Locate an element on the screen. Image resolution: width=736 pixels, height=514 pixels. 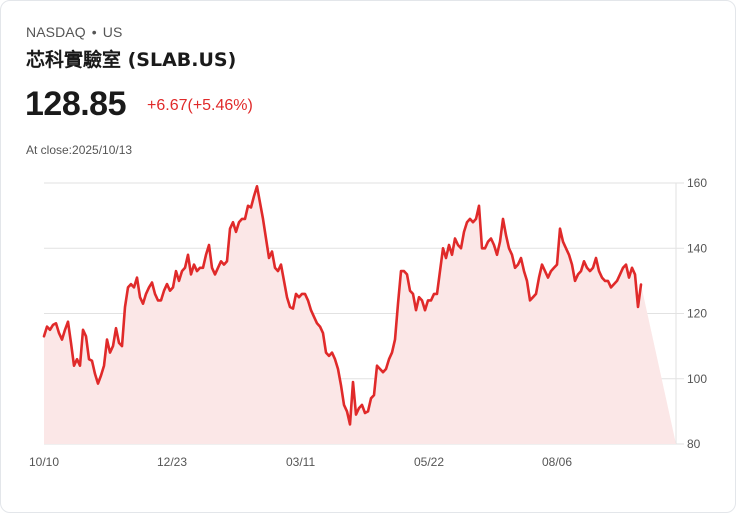
y-axis-ticks: 80 100 120 140 160 is located at coordinates (697, 313).